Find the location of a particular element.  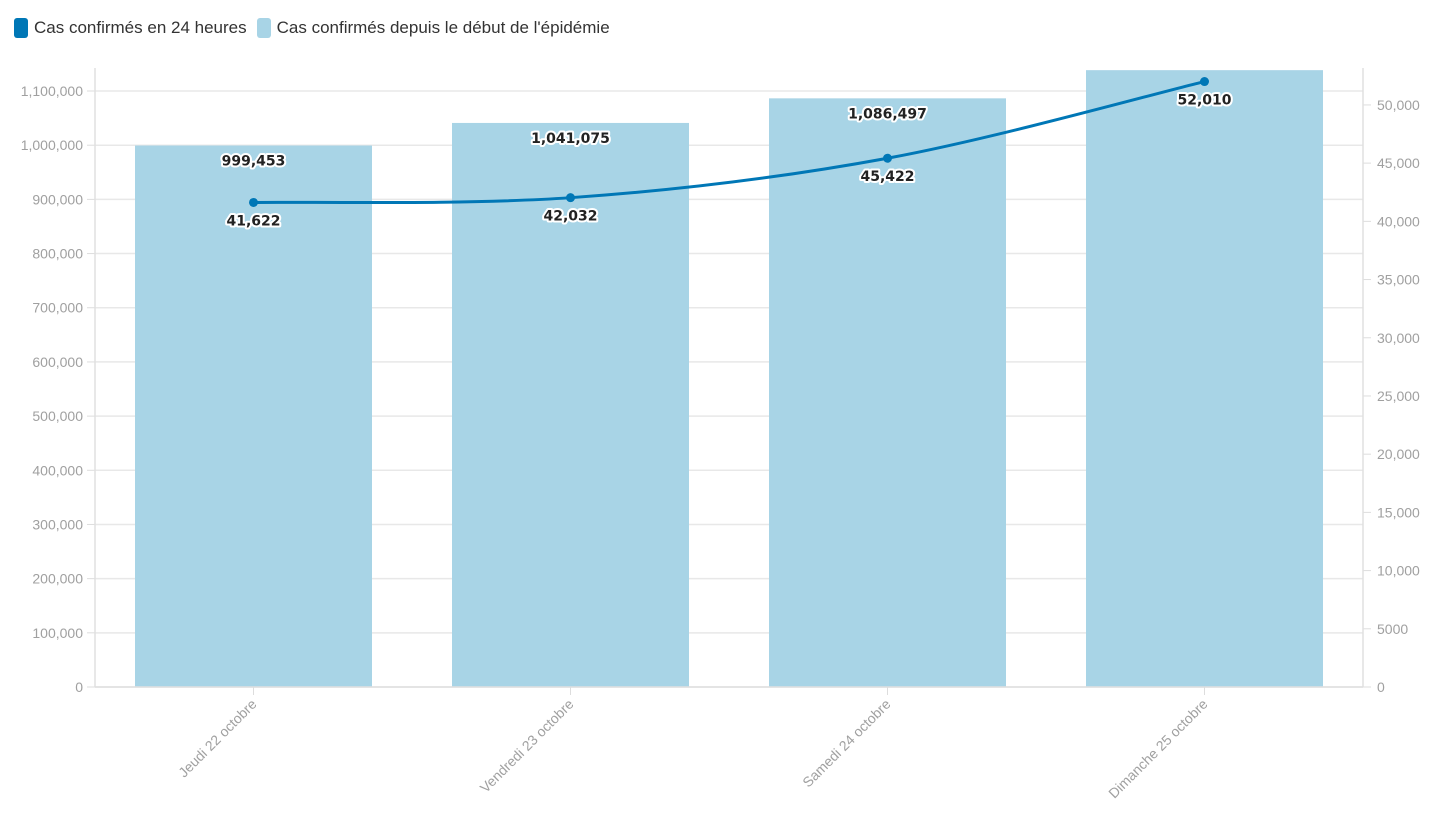

x-axis-tick-label: Samedi 24 octobre is located at coordinates (846, 743).